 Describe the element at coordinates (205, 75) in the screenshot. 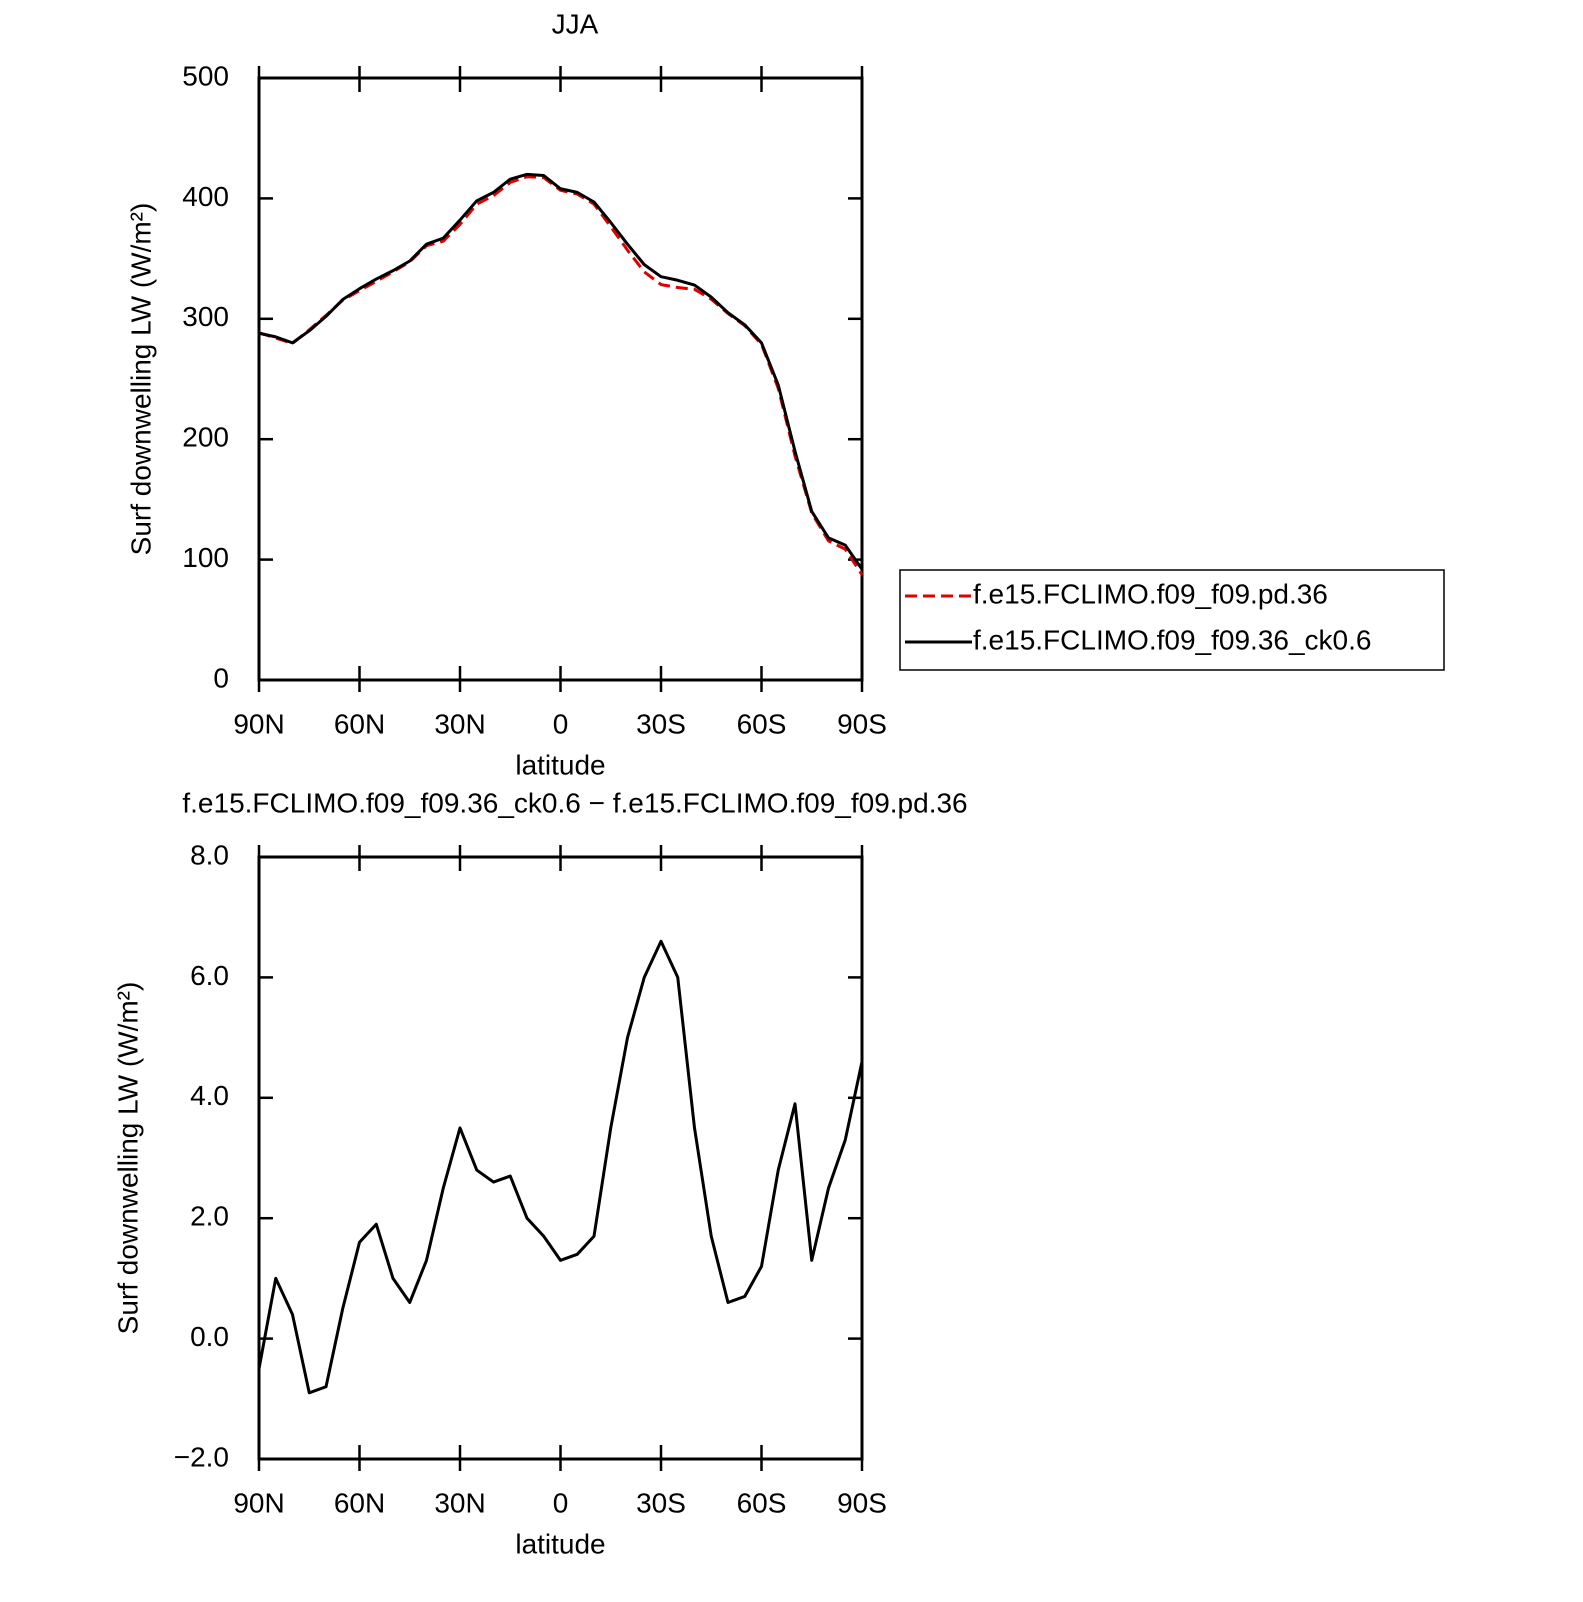

I see `y-tick-label: 500` at that location.